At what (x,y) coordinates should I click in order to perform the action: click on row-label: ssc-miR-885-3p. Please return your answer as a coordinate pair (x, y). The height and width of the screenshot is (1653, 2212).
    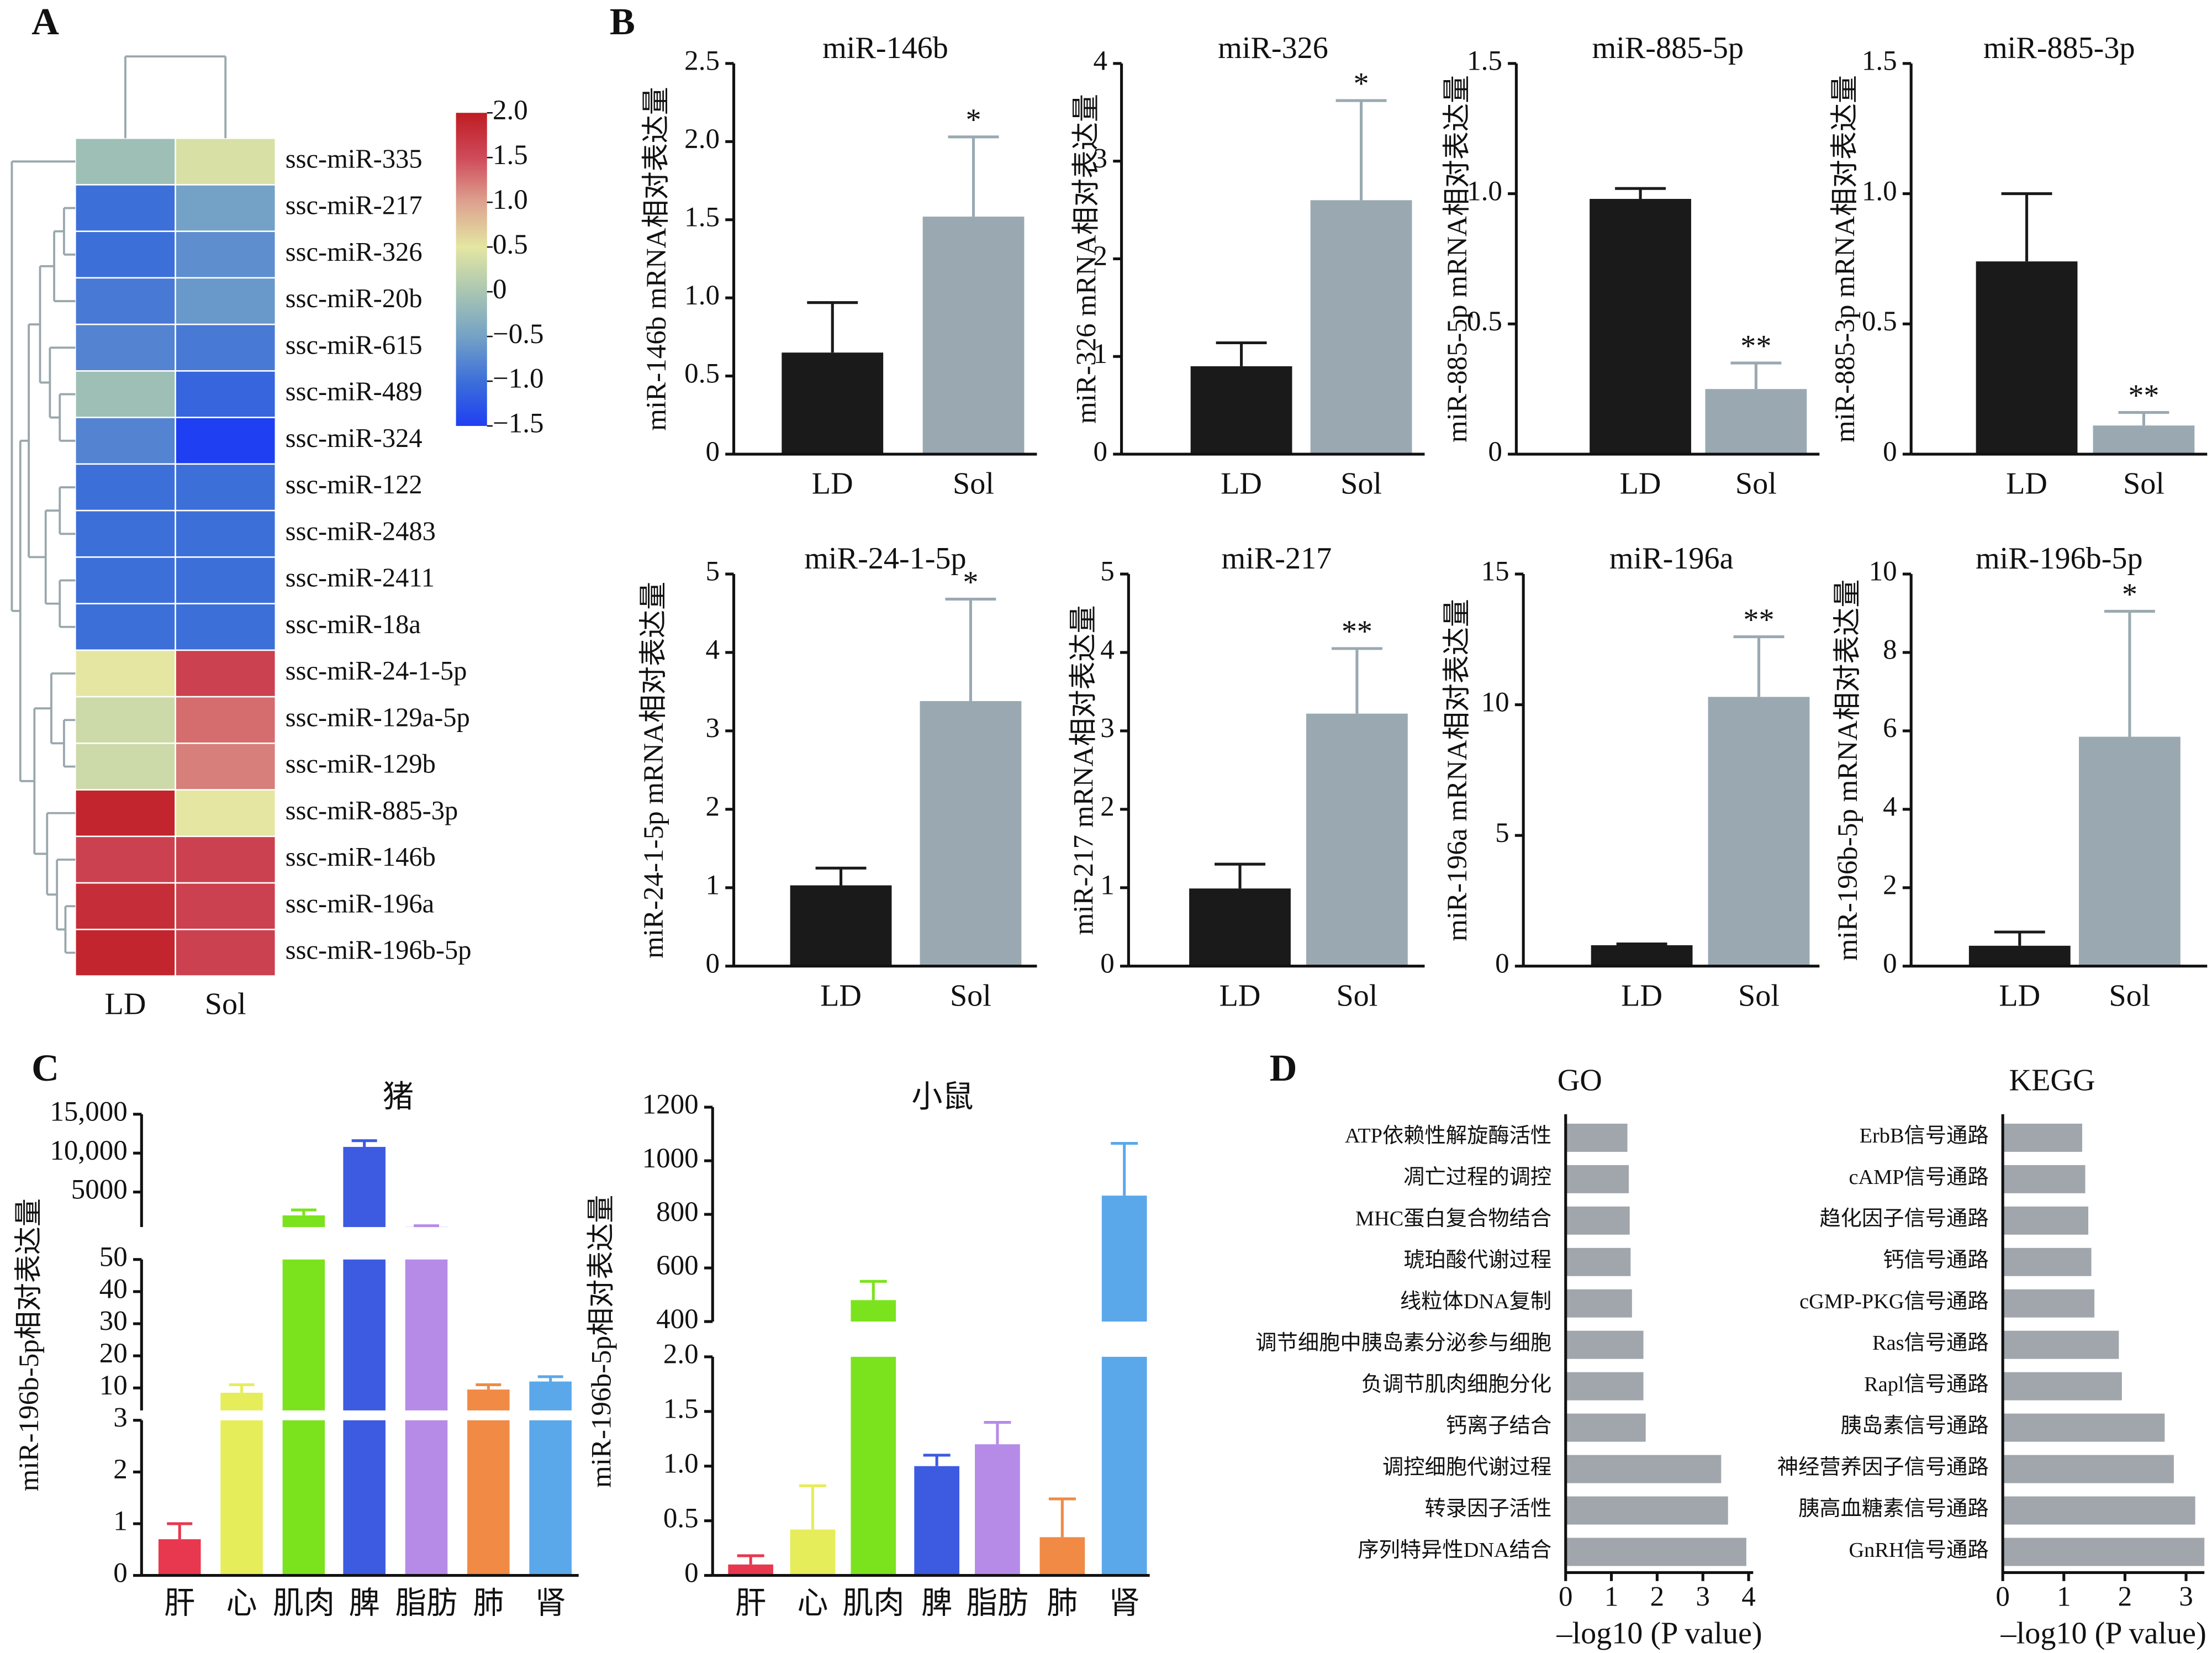
    Looking at the image, I should click on (372, 810).